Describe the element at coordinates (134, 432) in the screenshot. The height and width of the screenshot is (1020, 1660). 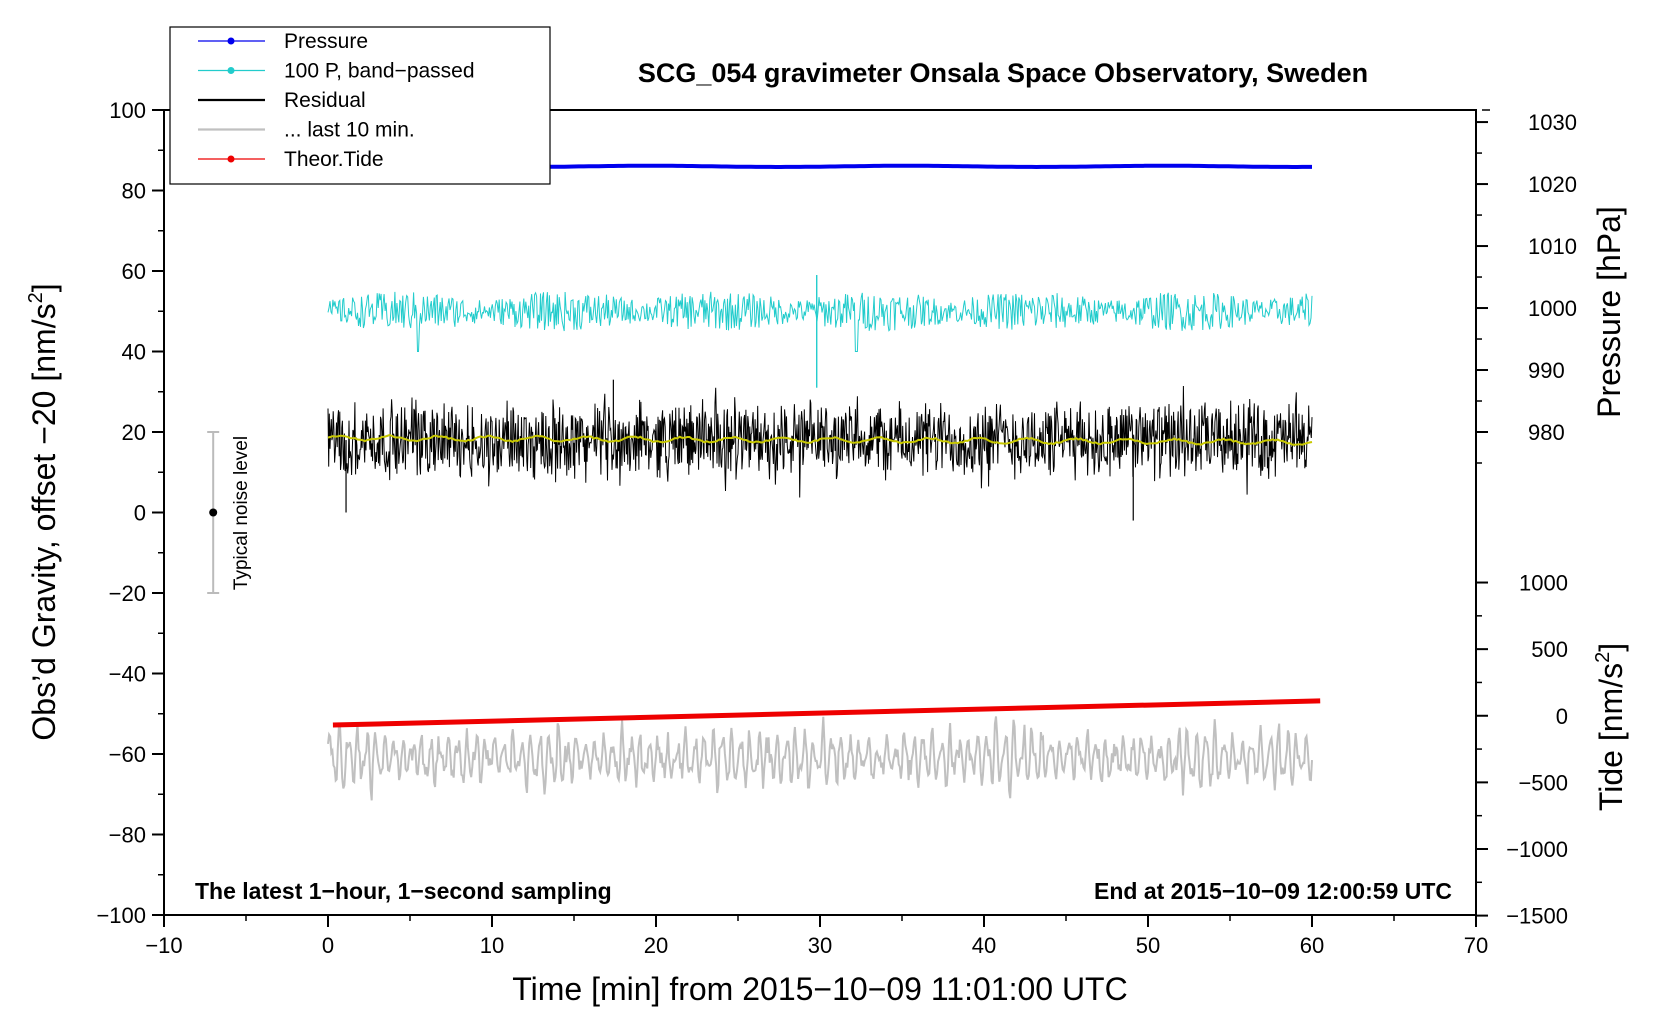
I see `y-tick-label: 20` at that location.